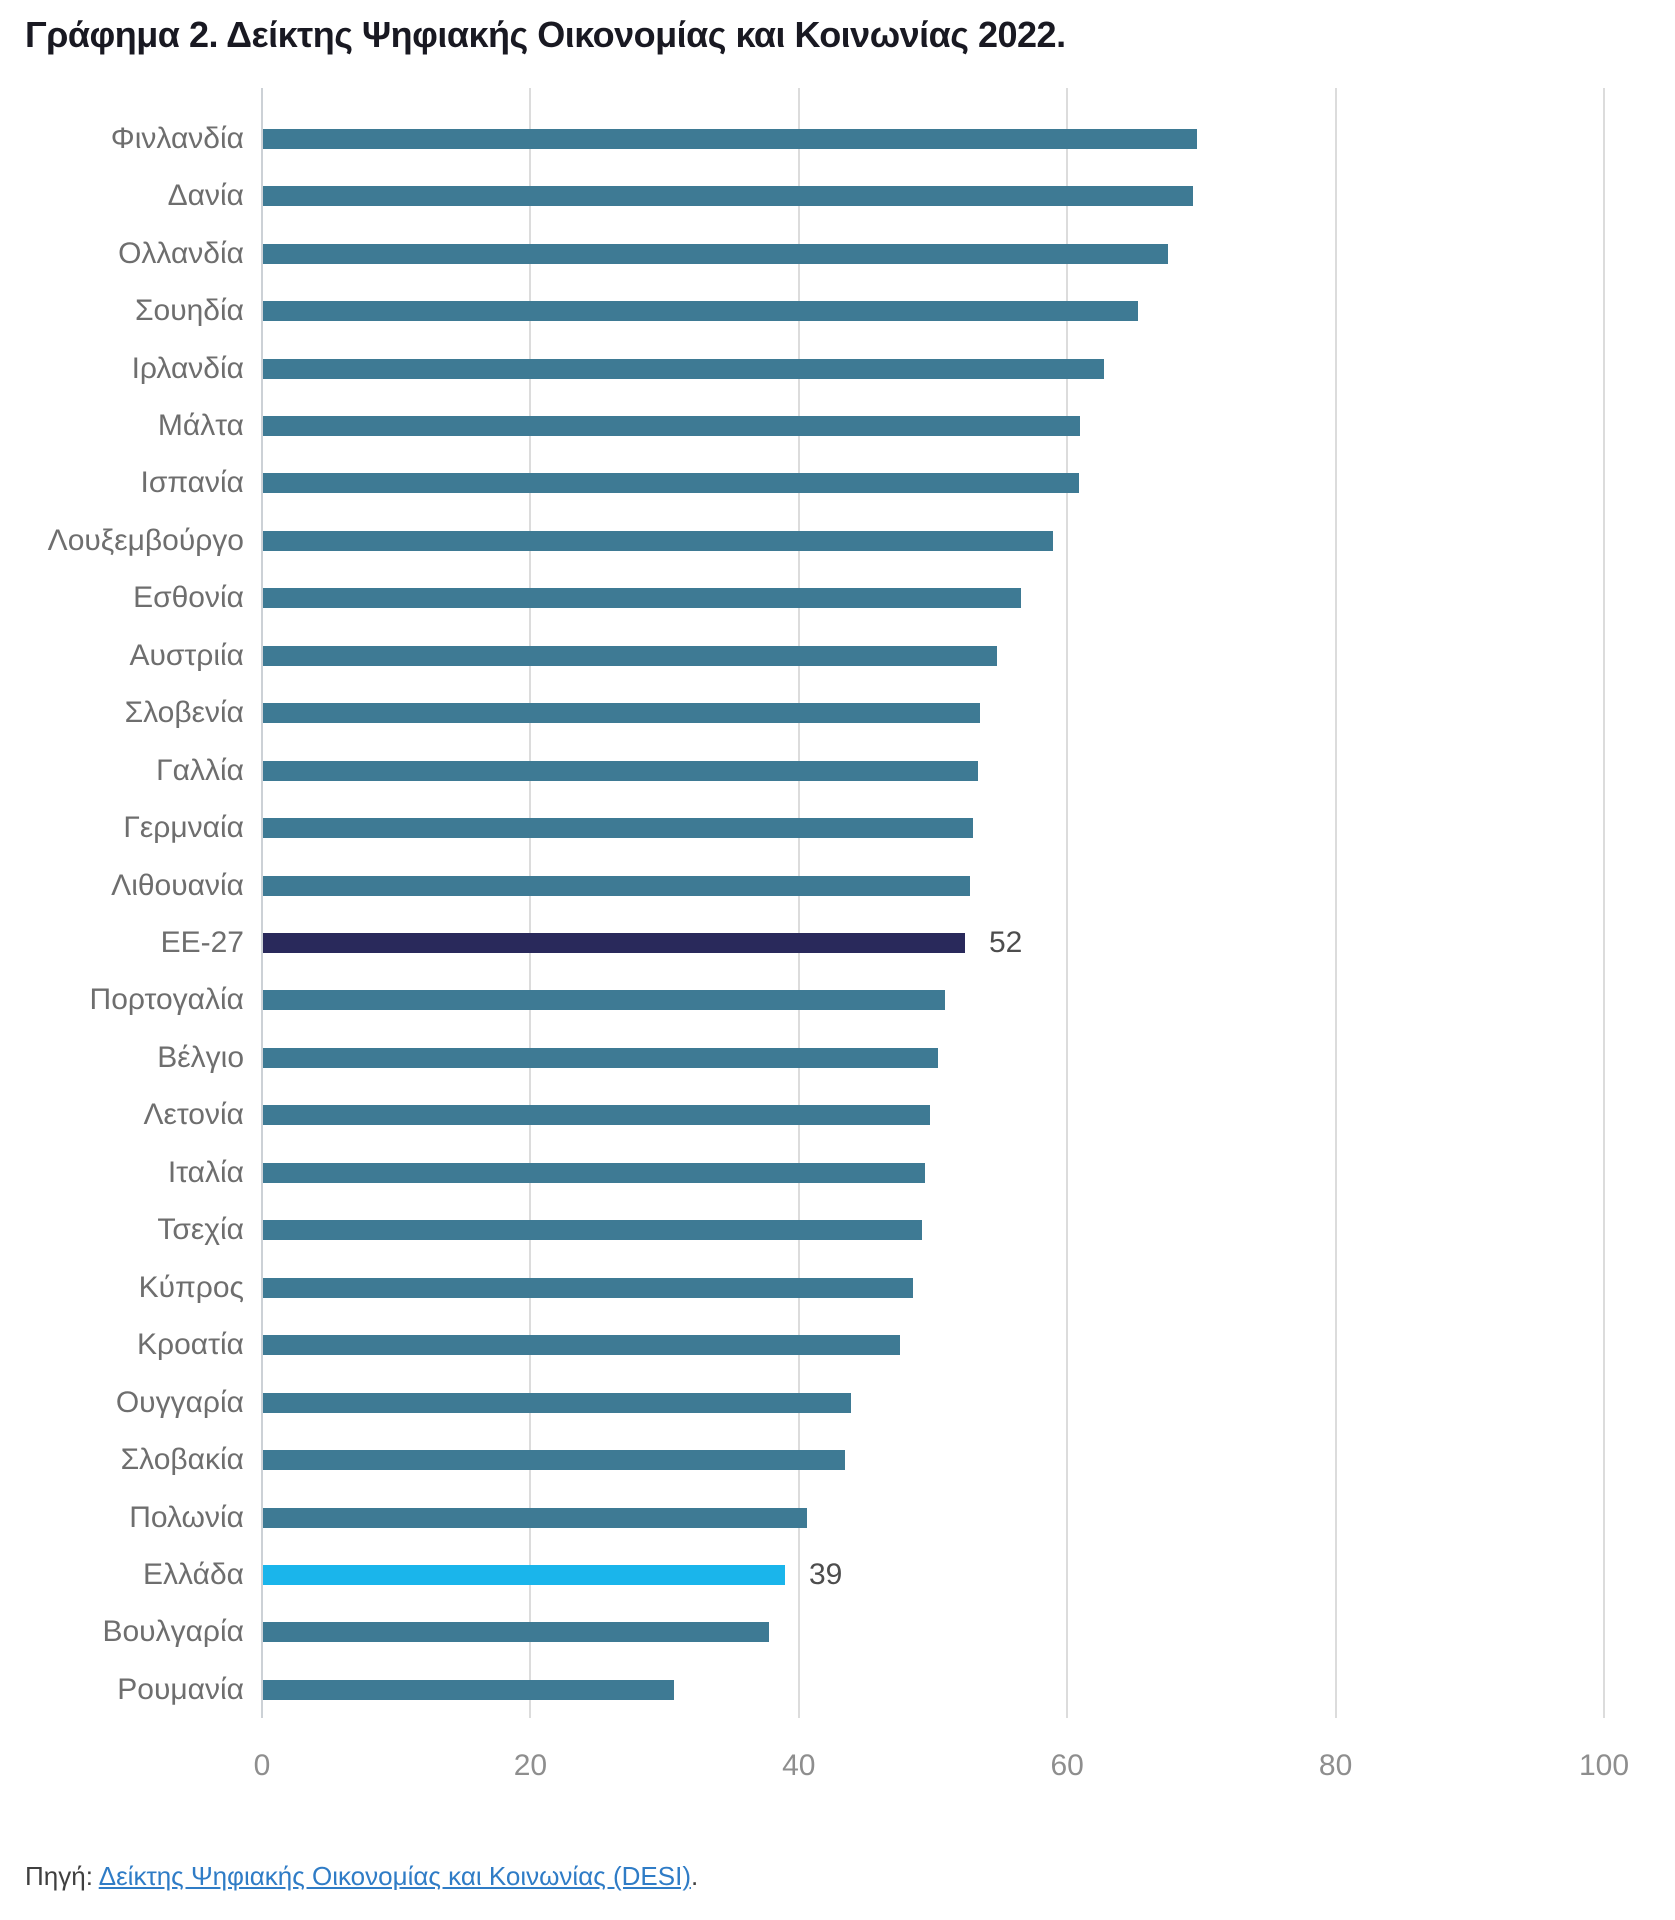 The width and height of the screenshot is (1675, 1920). I want to click on x-axis-tick-label: 80, so click(1335, 1765).